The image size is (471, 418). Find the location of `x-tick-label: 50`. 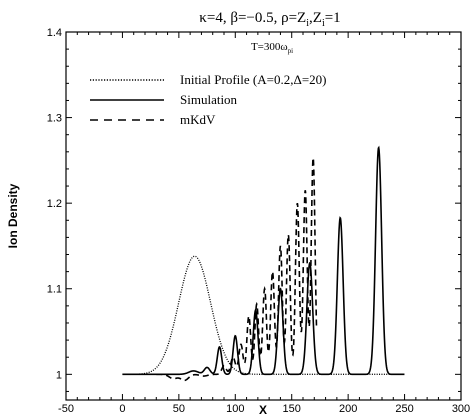

x-tick-label: 50 is located at coordinates (179, 409).